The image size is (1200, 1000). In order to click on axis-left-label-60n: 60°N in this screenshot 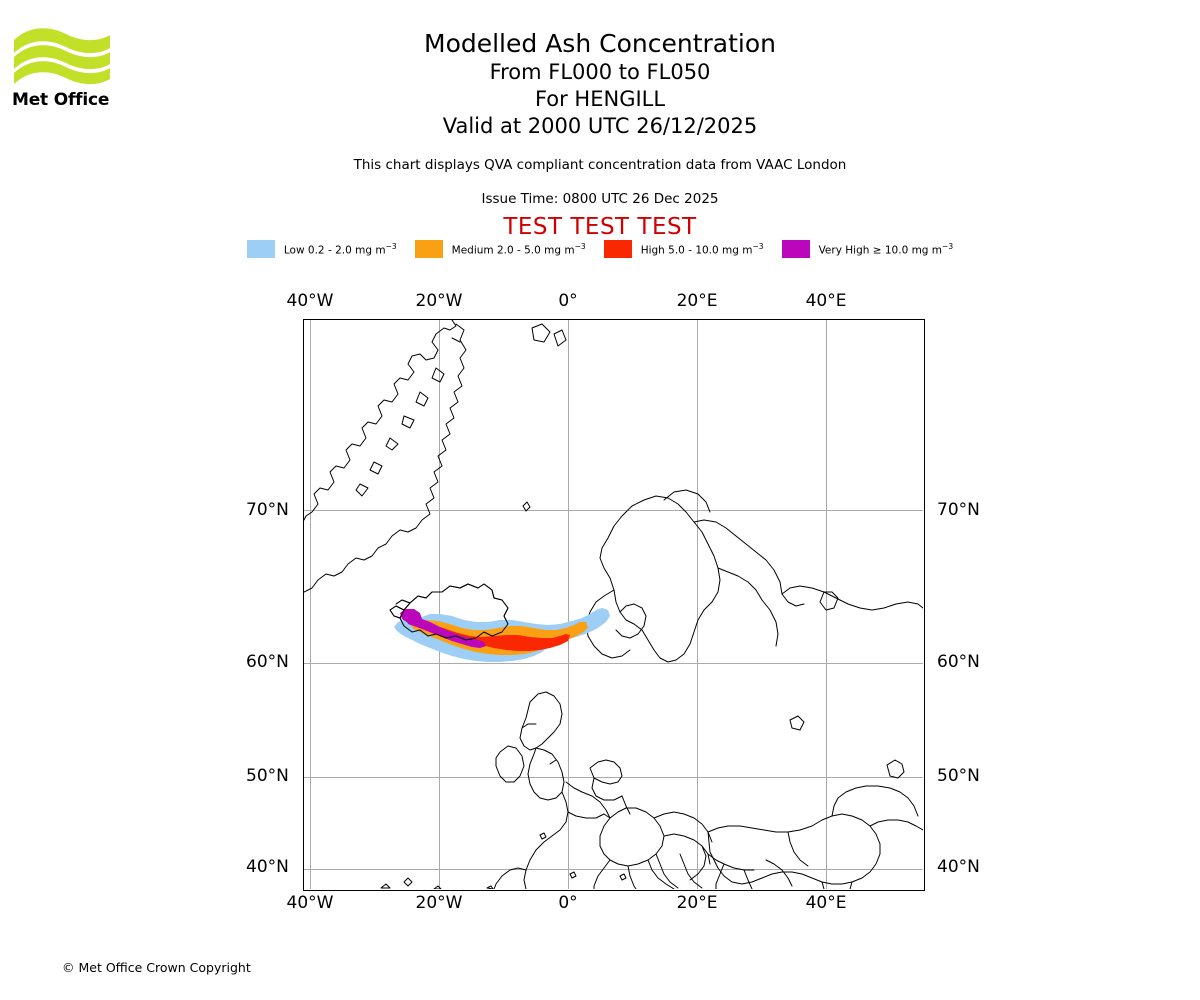, I will do `click(267, 662)`.